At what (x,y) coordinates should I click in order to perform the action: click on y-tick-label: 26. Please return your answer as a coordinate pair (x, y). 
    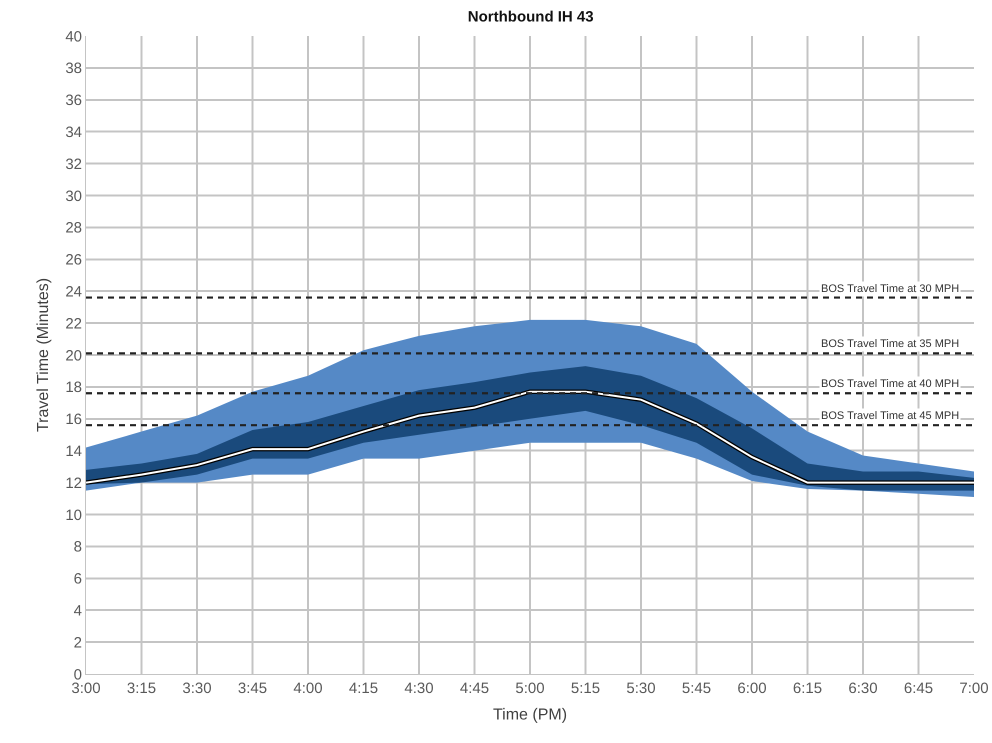
    Looking at the image, I should click on (73, 260).